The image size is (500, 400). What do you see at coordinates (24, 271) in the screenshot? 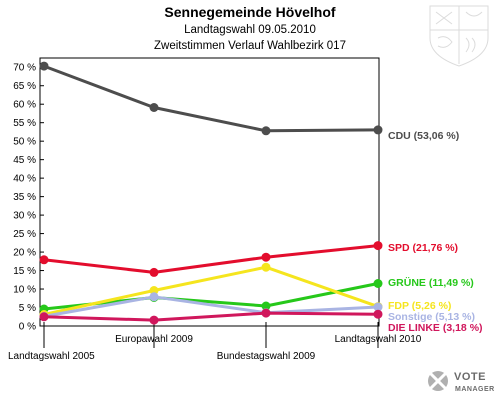
I see `y-tick-label: 15 %` at bounding box center [24, 271].